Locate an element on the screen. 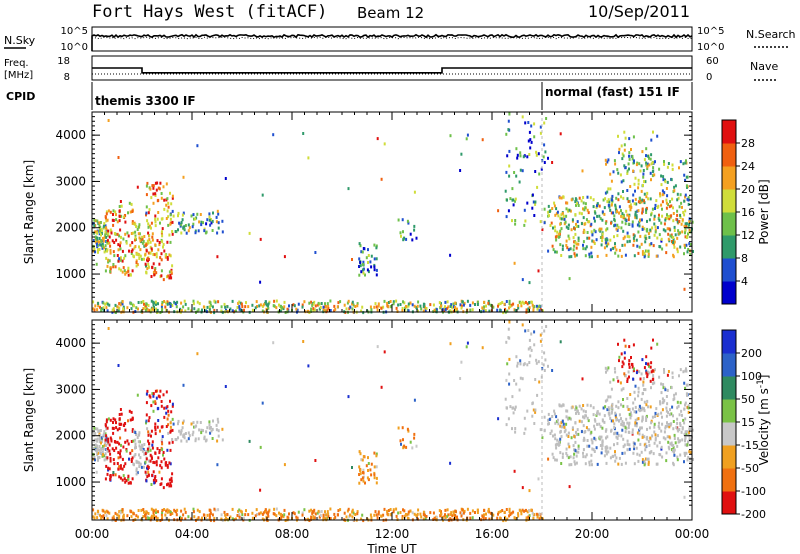  x-tick-label: 20:00 is located at coordinates (592, 534).